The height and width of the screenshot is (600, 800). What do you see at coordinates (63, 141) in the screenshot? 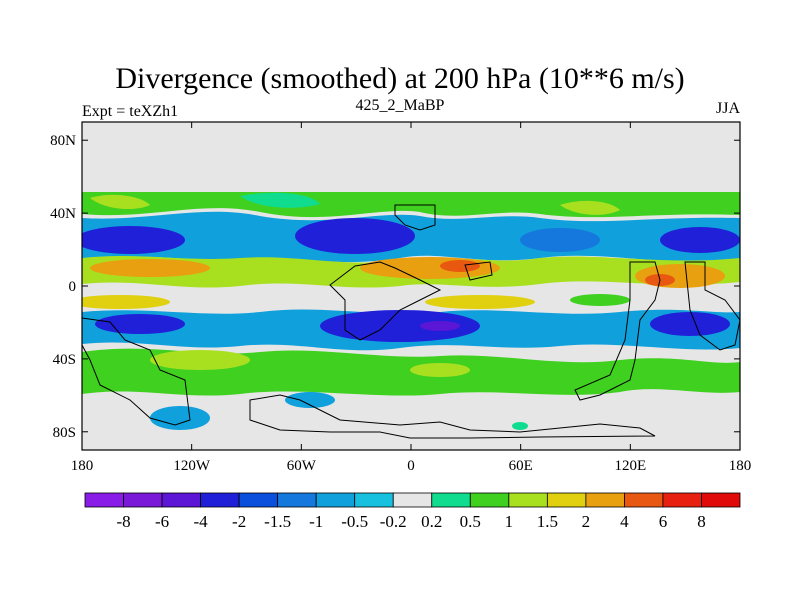
I see `y-tick-label: 80N` at bounding box center [63, 141].